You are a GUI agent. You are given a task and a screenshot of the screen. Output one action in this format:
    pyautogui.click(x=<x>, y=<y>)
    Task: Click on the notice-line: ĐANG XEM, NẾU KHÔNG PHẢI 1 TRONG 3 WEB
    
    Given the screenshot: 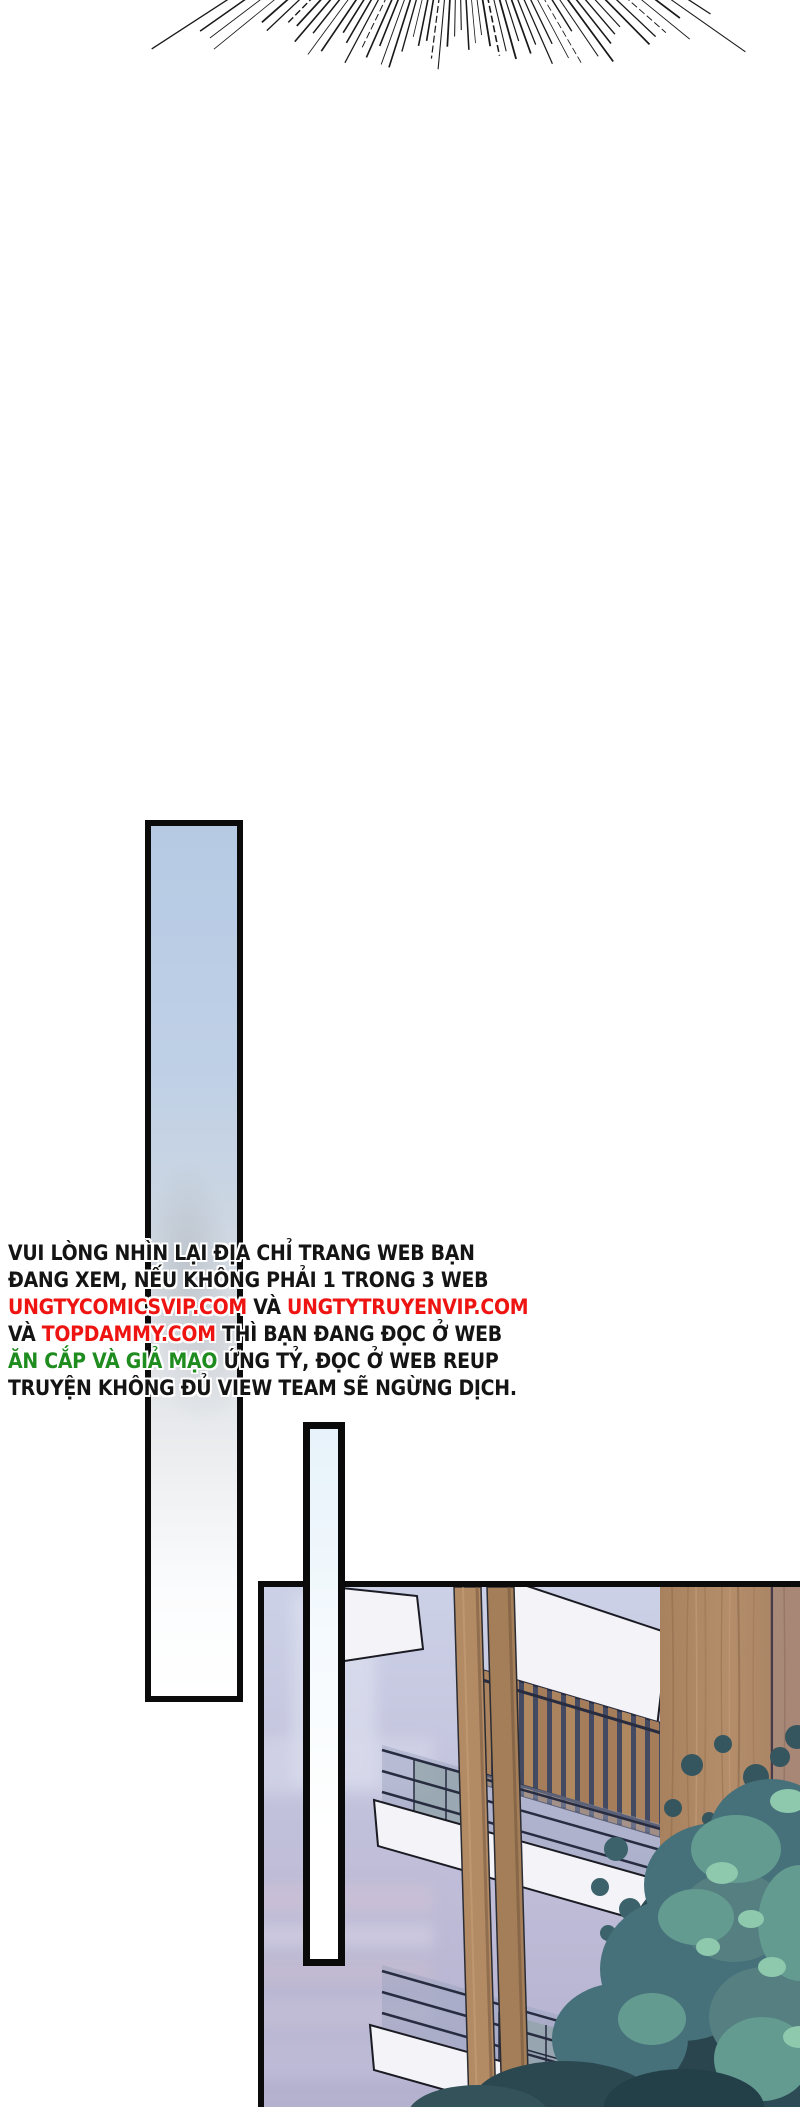 What is the action you would take?
    pyautogui.click(x=260, y=1280)
    